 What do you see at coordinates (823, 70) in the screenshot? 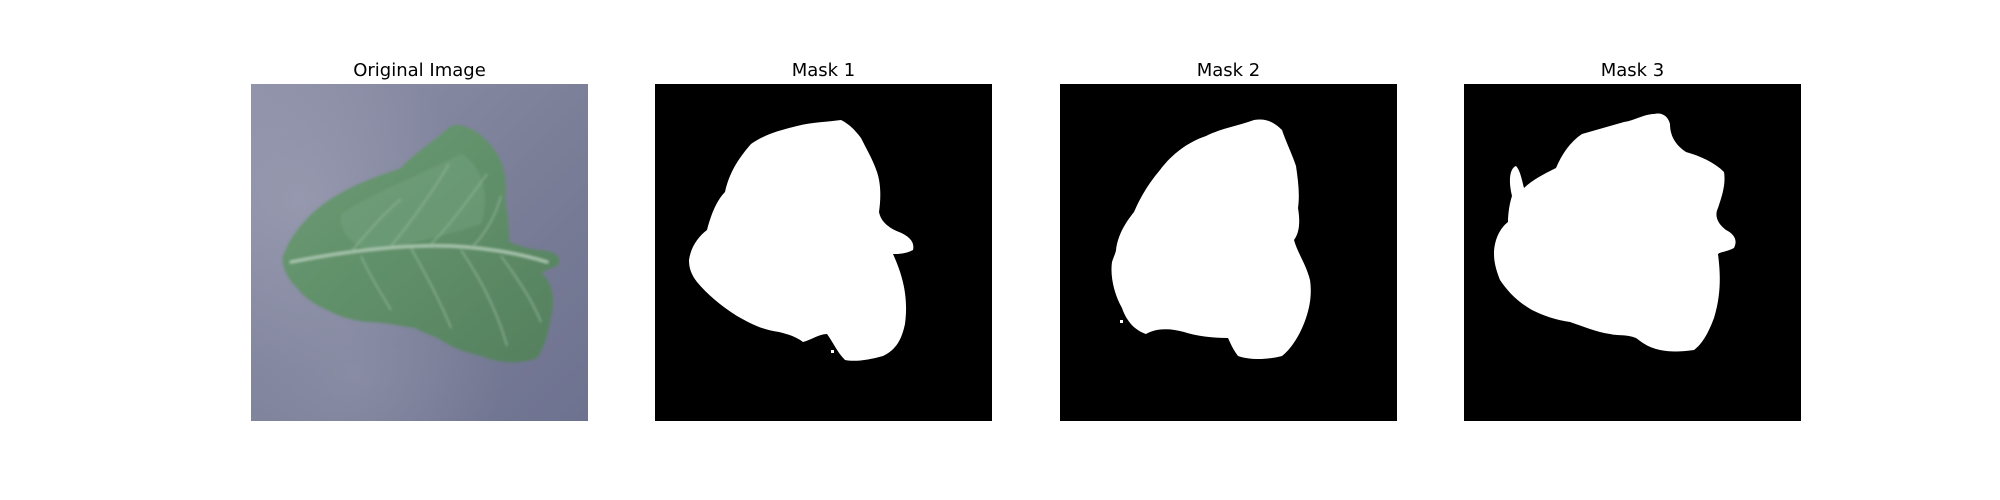
I see `panel-title: Mask 1` at bounding box center [823, 70].